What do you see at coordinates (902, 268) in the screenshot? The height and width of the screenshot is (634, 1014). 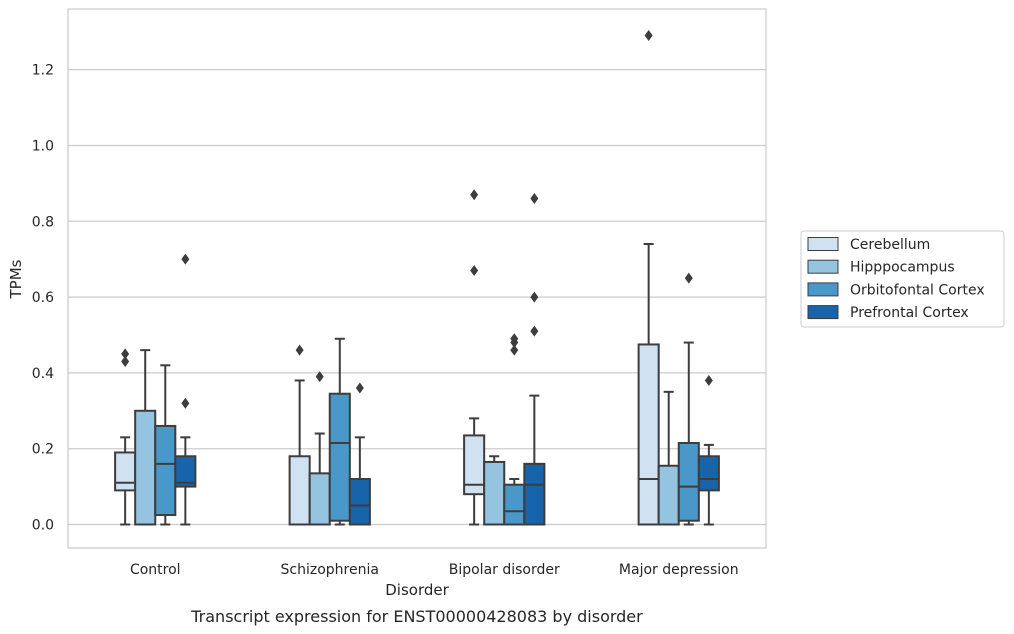 I see `legend-label: Hipppocampus` at bounding box center [902, 268].